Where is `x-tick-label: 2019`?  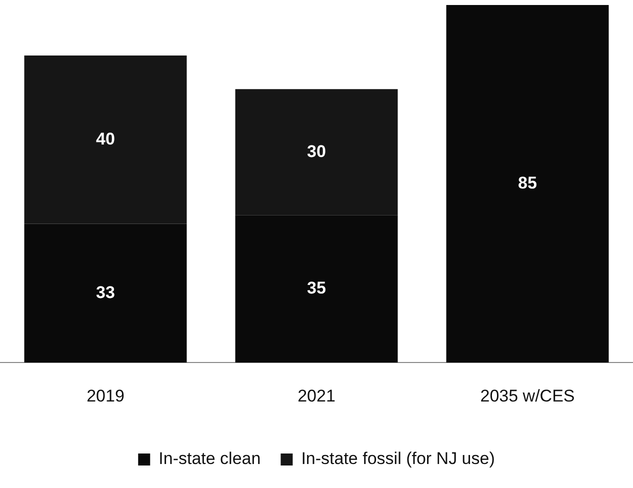
x-tick-label: 2019 is located at coordinates (105, 396).